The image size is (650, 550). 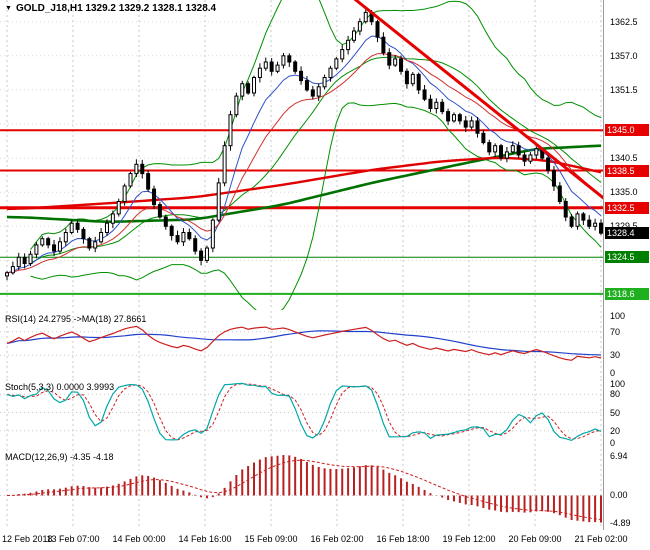 I want to click on rsi-ma-line, so click(x=304, y=343).